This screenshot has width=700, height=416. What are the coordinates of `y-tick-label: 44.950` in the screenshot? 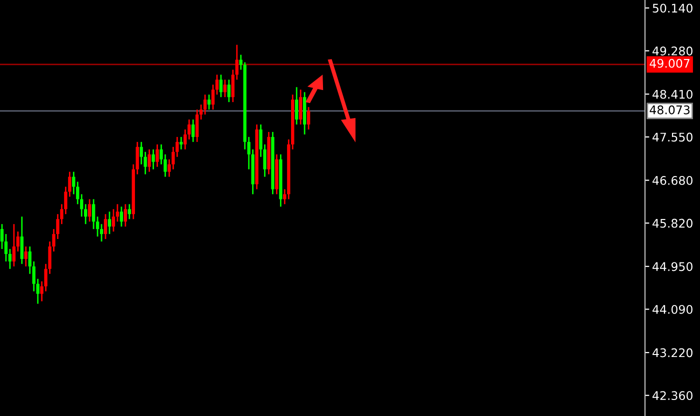 It's located at (672, 267).